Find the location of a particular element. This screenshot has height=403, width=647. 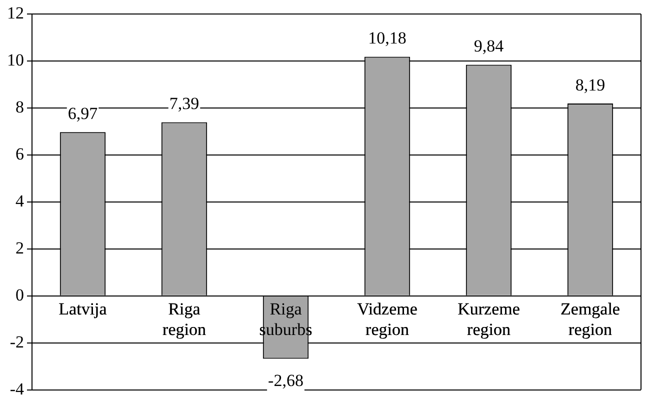

data-label: 6,97 is located at coordinates (83, 114).